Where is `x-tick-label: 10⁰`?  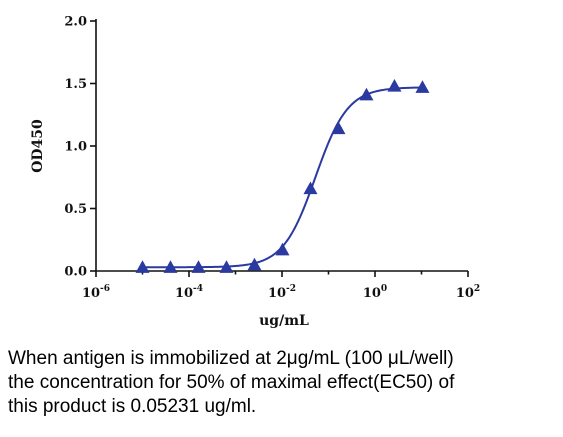 x-tick-label: 10⁰ is located at coordinates (375, 292).